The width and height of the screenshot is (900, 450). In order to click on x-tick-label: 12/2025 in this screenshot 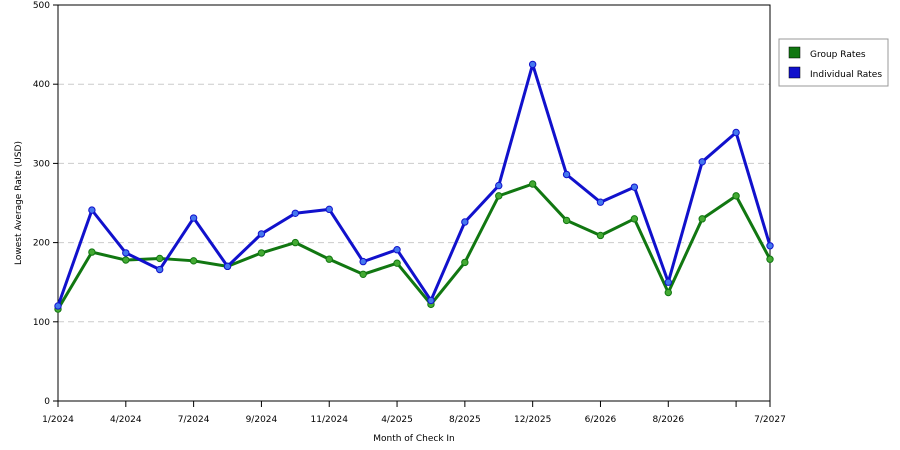, I will do `click(532, 420)`.